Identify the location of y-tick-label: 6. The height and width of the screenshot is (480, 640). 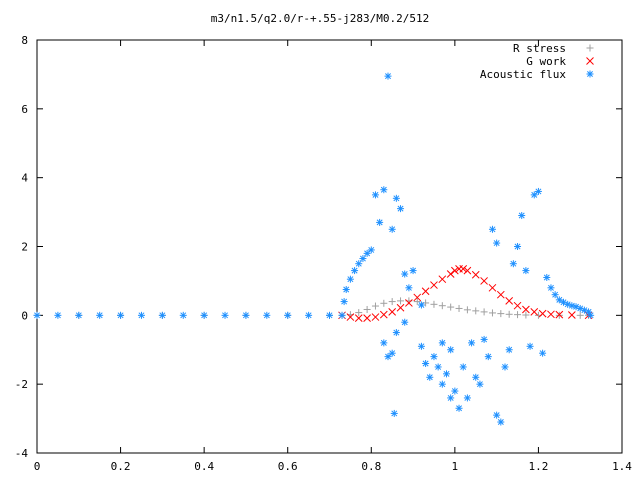
(24, 109).